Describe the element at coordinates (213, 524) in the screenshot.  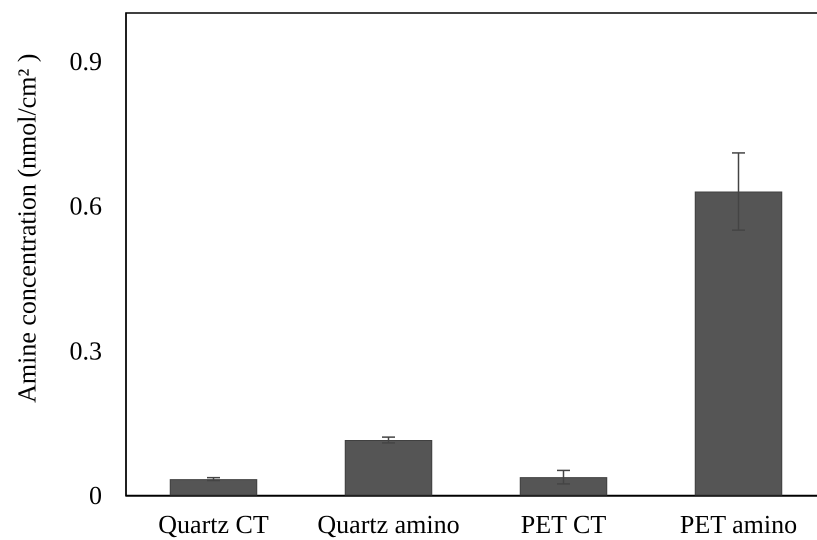
I see `x-tick-label: Quartz CT` at that location.